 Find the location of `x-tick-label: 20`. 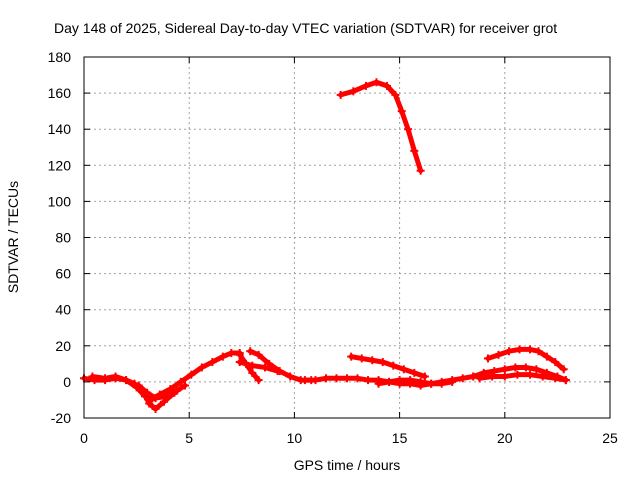

x-tick-label: 20 is located at coordinates (505, 438).